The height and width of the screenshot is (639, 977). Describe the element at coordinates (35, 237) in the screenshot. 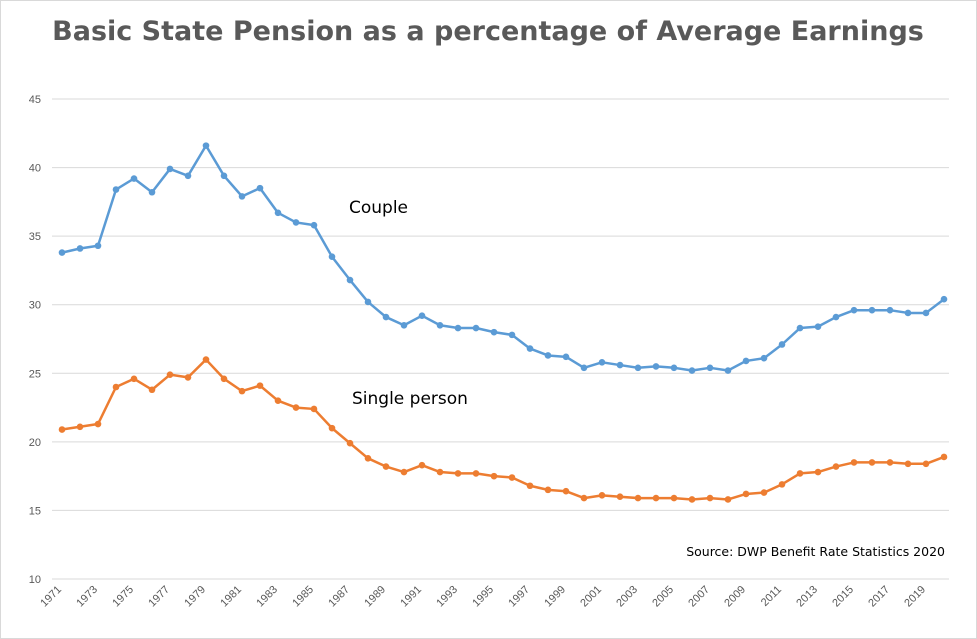

I see `y-tick-label-35: 35` at that location.